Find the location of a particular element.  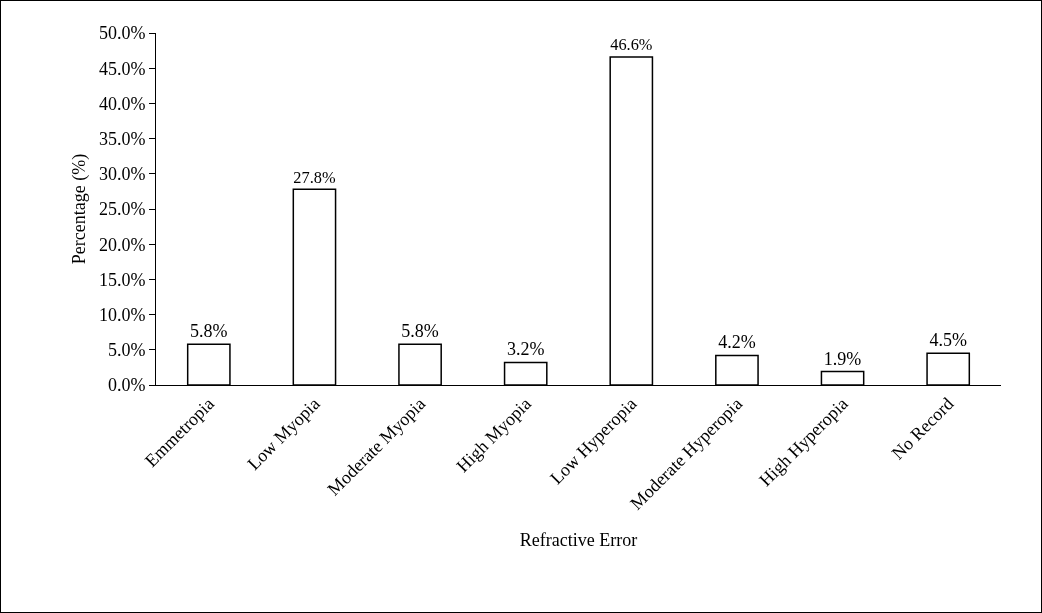

data-label: 4.2% is located at coordinates (737, 342).